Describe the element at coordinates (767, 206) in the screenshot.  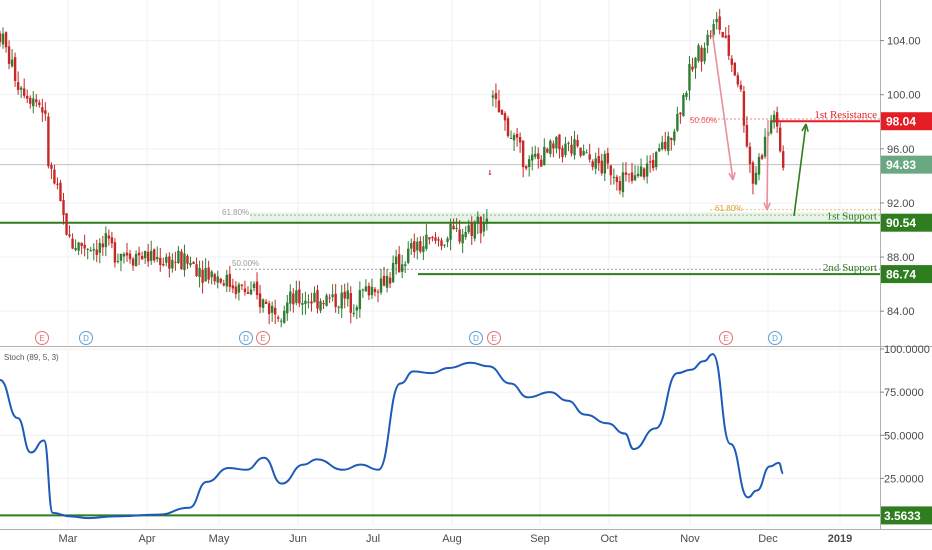
I see `down-arrow-head` at that location.